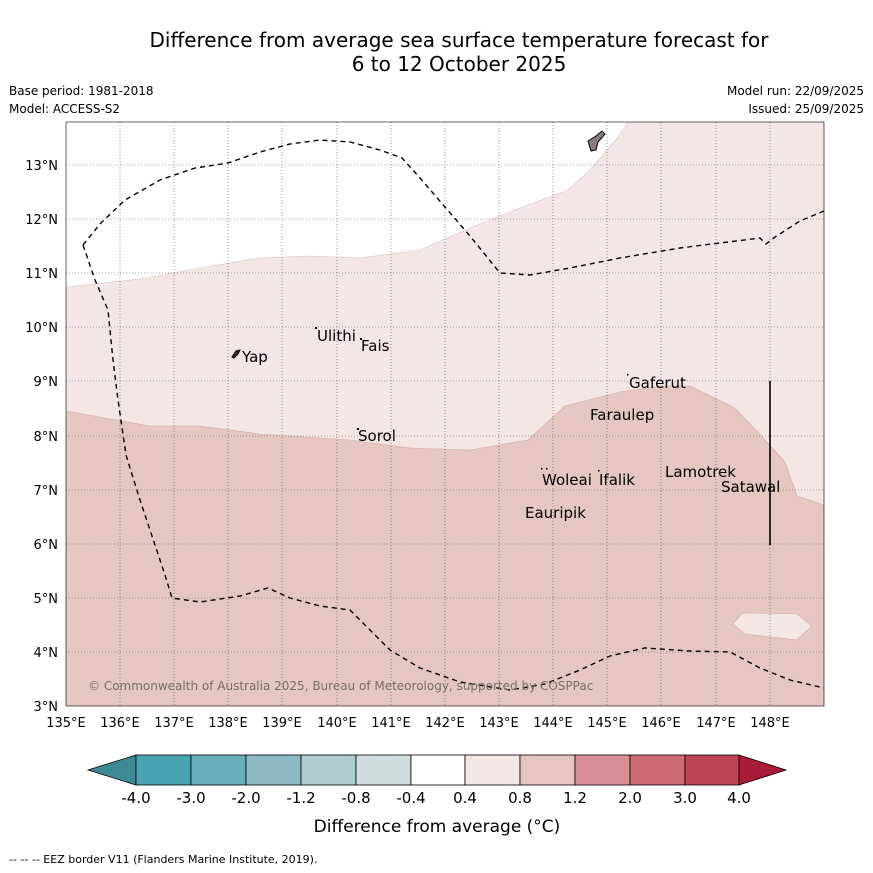 The height and width of the screenshot is (873, 873). What do you see at coordinates (772, 626) in the screenshot?
I see `anomaly-patch-light` at bounding box center [772, 626].